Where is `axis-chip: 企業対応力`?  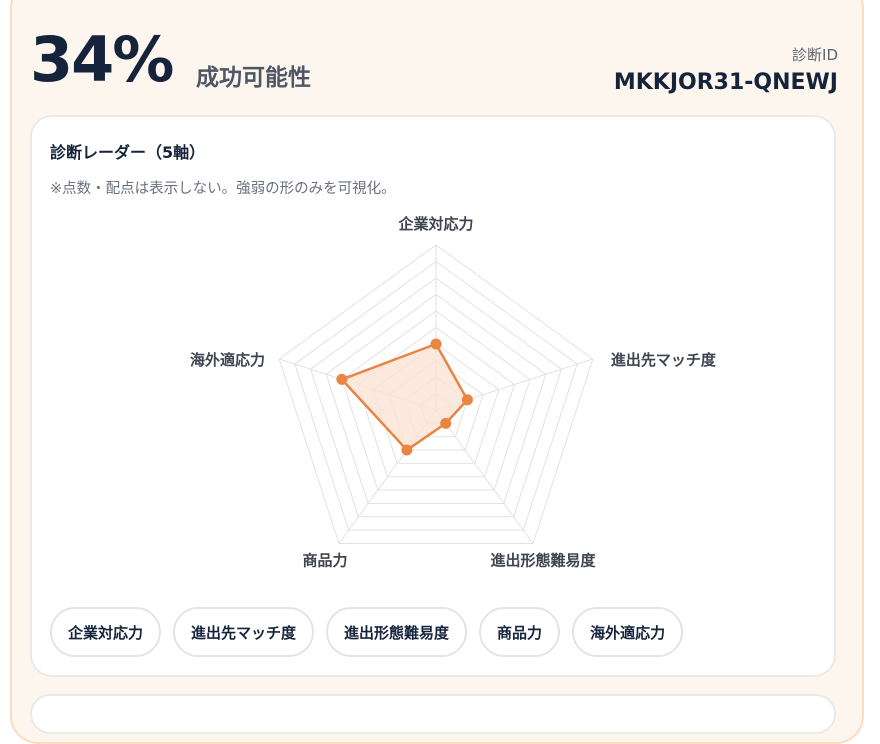 axis-chip: 企業対応力 is located at coordinates (106, 632).